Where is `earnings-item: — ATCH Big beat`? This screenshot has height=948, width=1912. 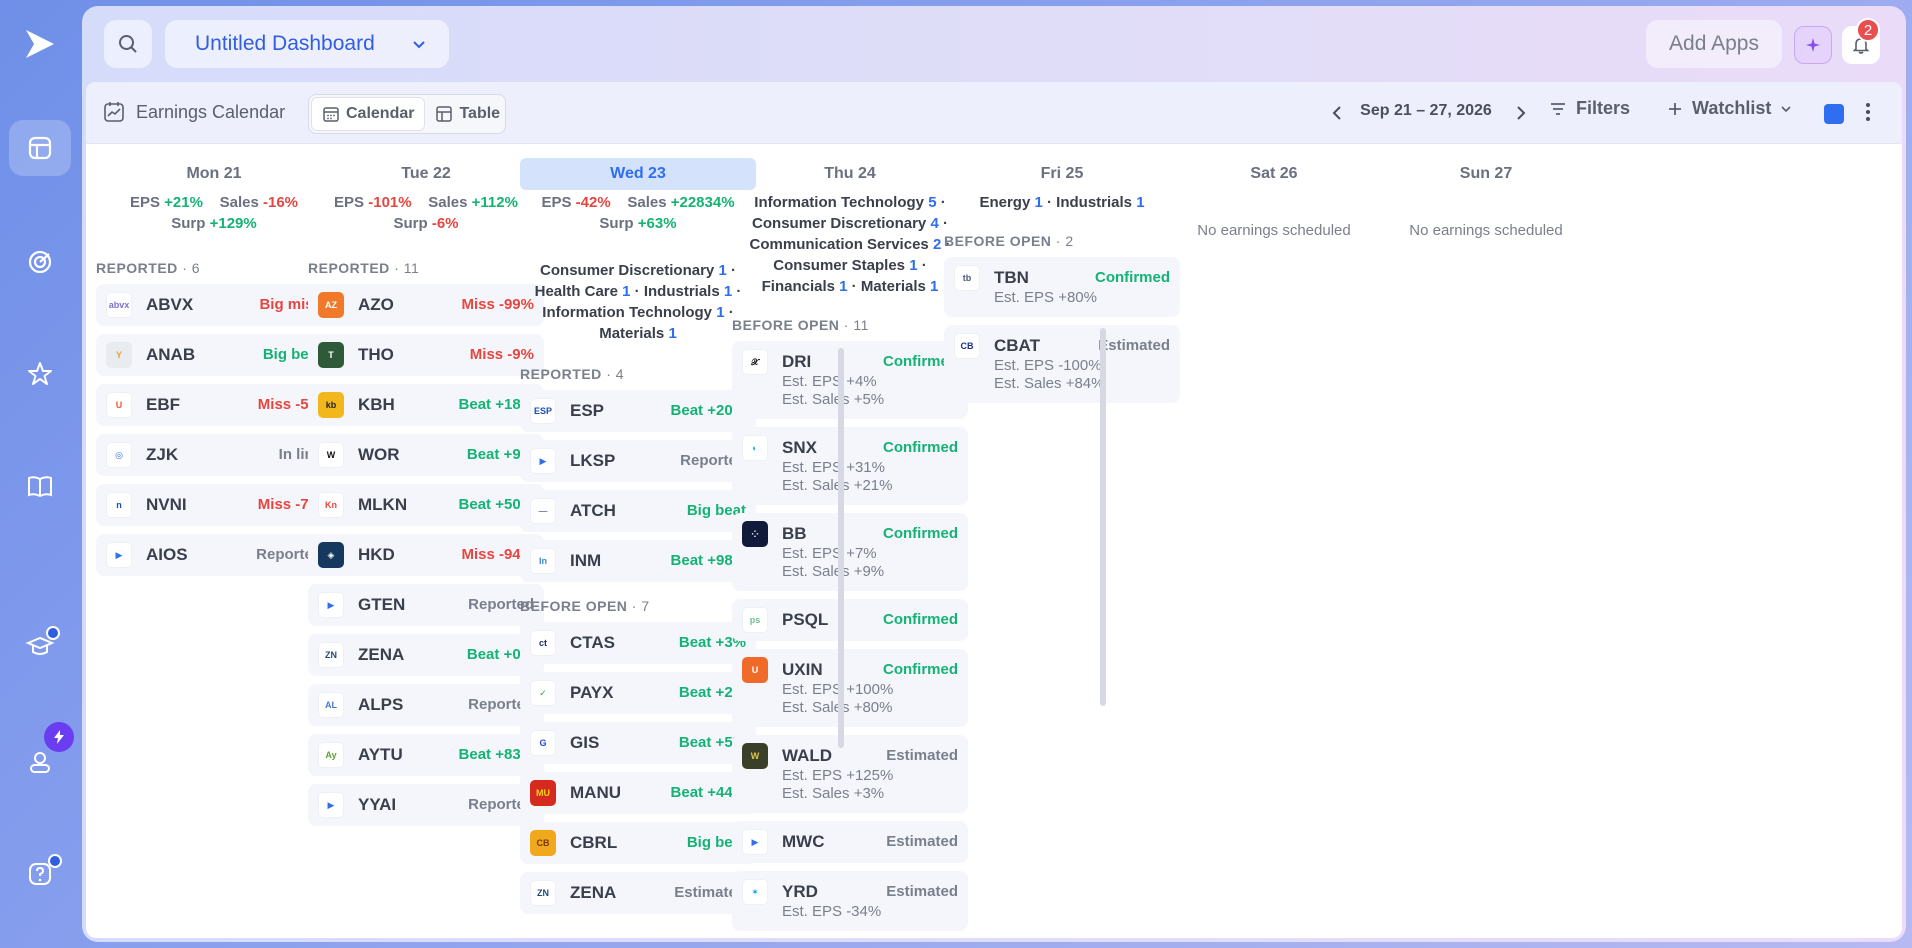
earnings-item: — ATCH Big beat is located at coordinates (638, 511).